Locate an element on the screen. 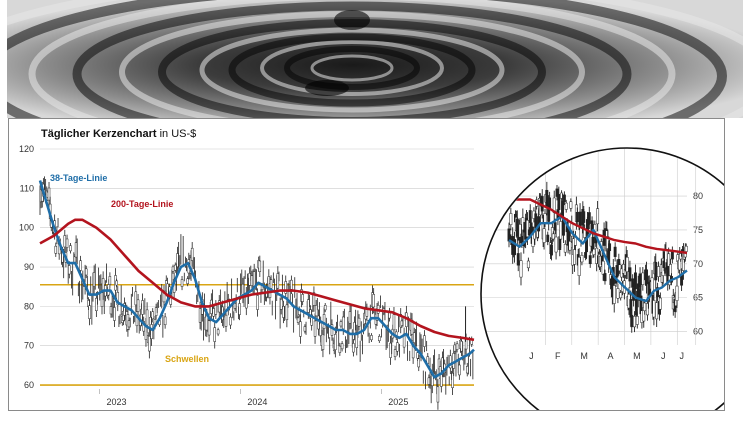  y-tick-label: 110 is located at coordinates (27, 188).